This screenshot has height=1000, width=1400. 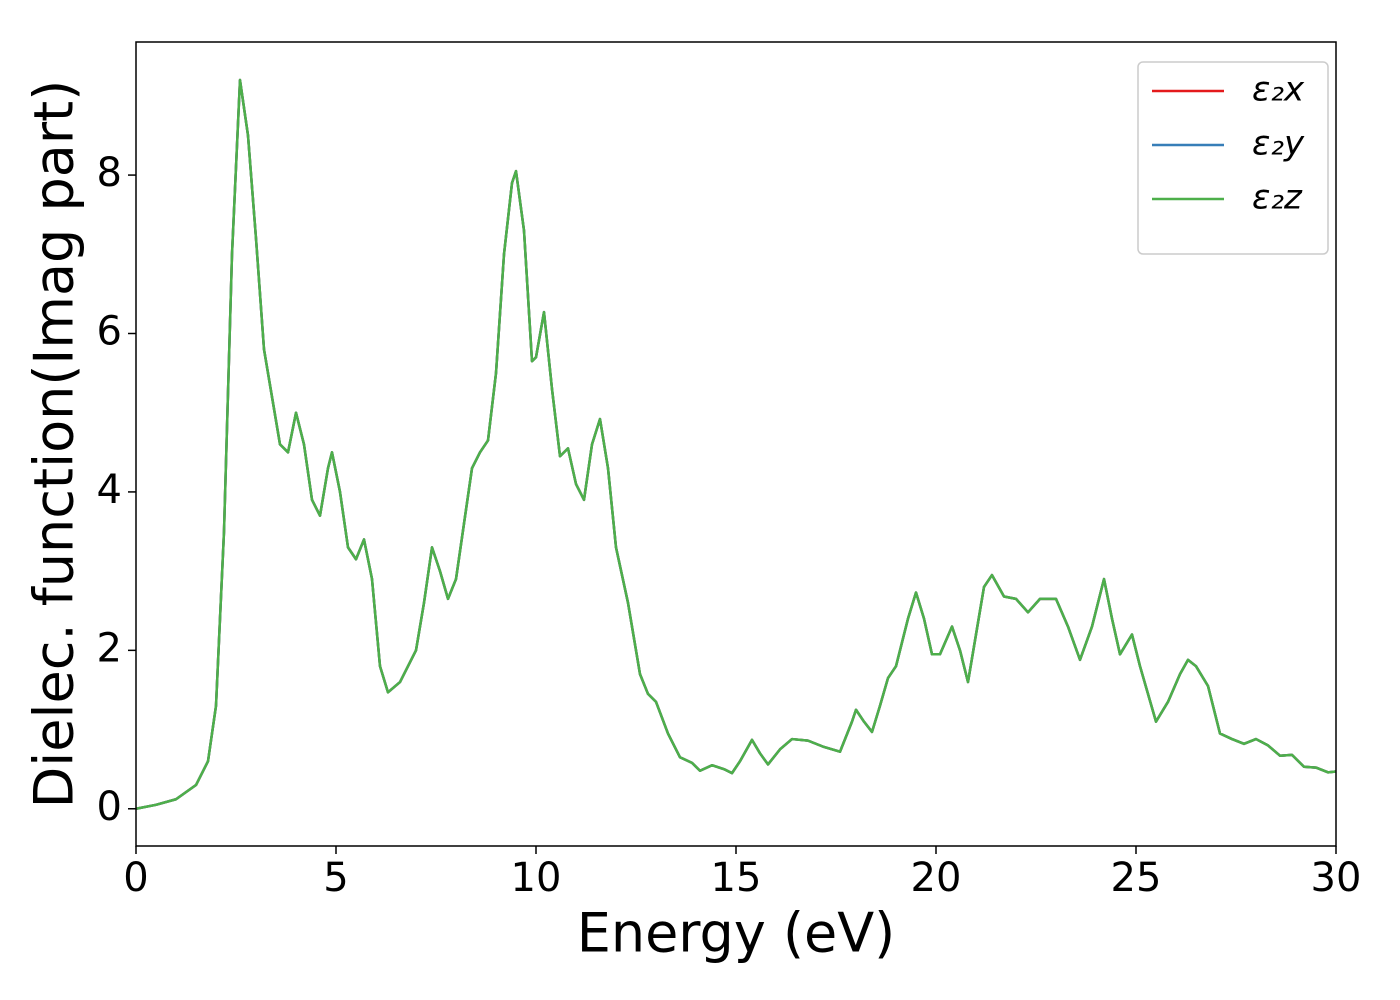 I want to click on legend-label: ε₂z, so click(x=1277, y=198).